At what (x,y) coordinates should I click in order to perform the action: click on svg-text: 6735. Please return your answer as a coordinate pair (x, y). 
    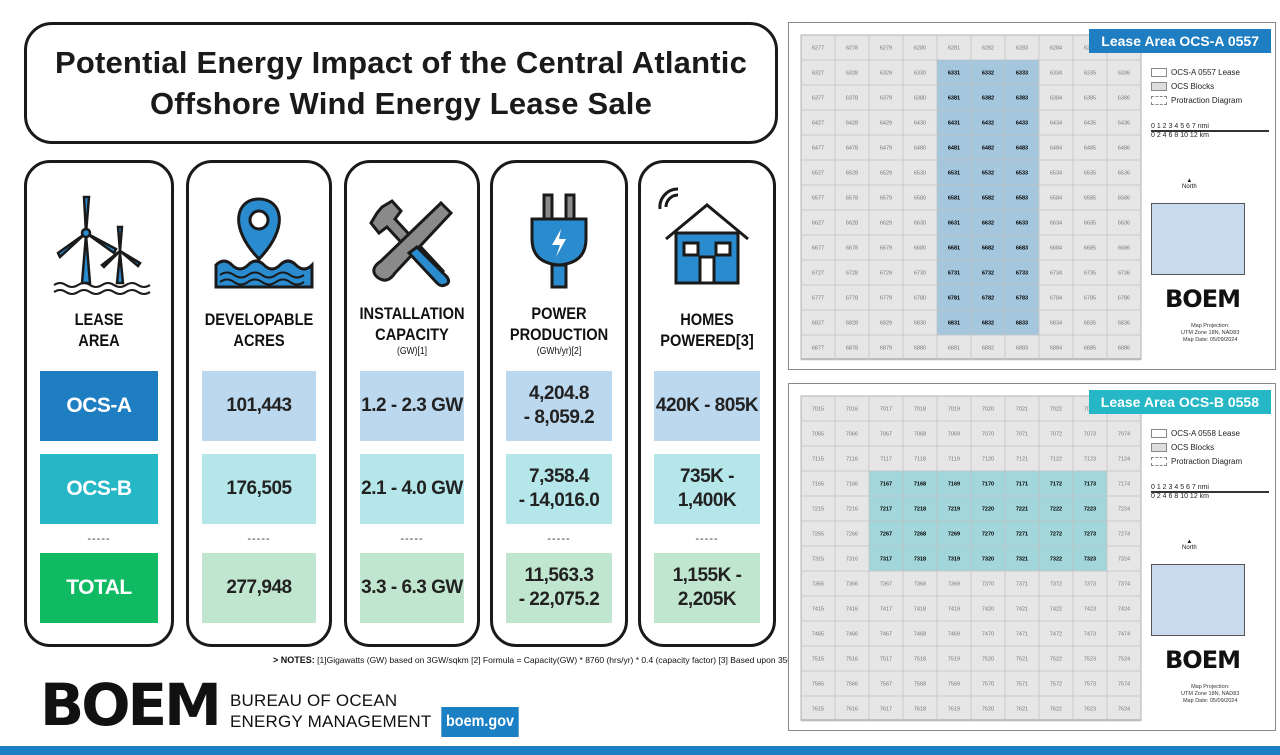
    Looking at the image, I should click on (1090, 274).